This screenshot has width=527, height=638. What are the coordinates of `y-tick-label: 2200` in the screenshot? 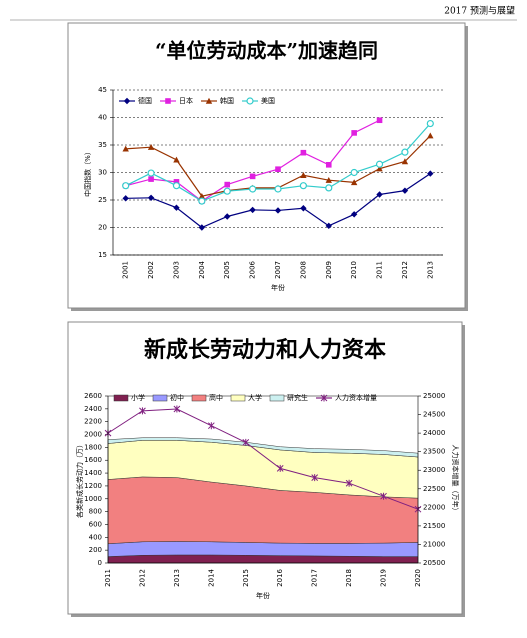 It's located at (93, 422).